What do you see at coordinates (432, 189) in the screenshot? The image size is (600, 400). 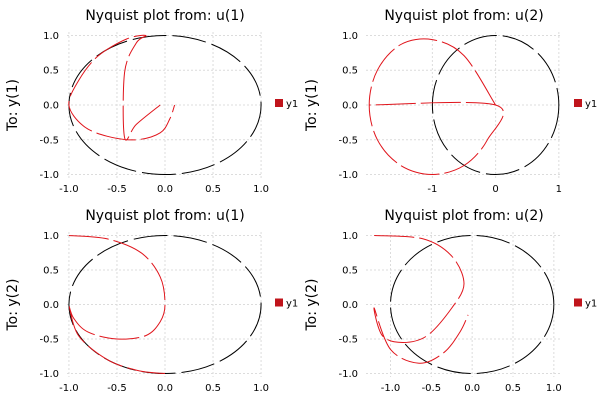 I see `x-tick-label: -1` at bounding box center [432, 189].